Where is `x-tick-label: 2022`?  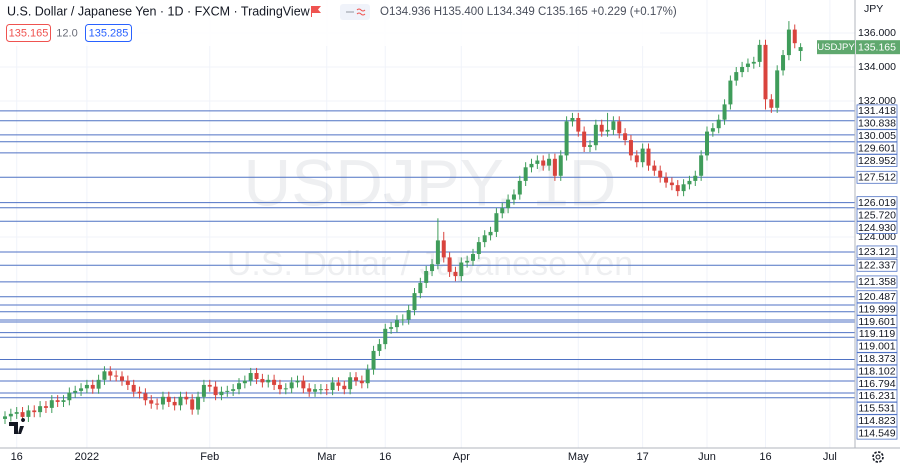
x-tick-label: 2022 is located at coordinates (87, 457).